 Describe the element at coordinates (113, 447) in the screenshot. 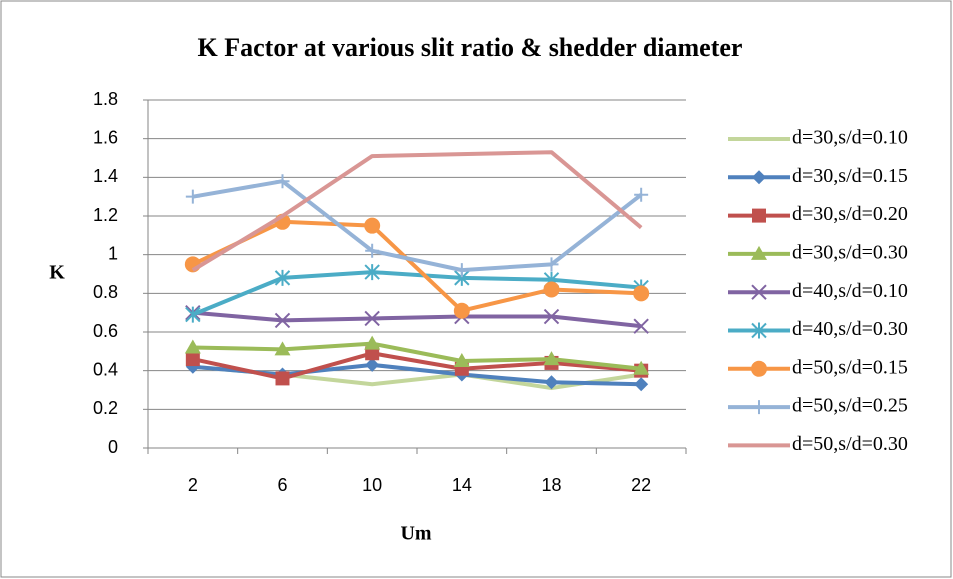

I see `y-tick-label: 0` at that location.